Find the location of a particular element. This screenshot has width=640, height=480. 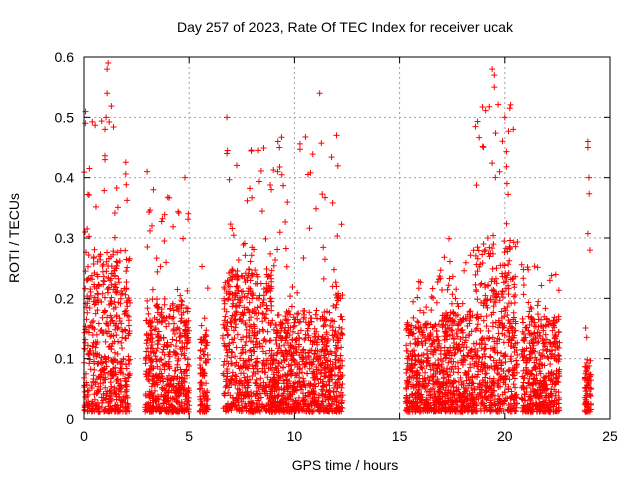

y-tick-label: 0 is located at coordinates (70, 419).